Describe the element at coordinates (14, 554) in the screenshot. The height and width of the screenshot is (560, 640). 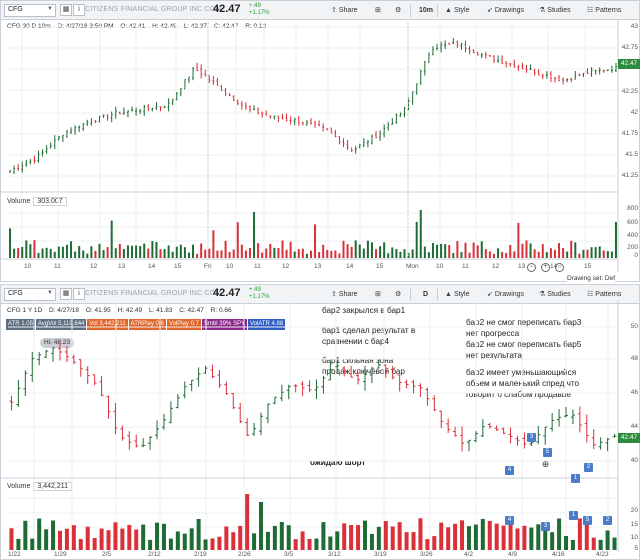
I see `date-axis-label: 1/22` at that location.